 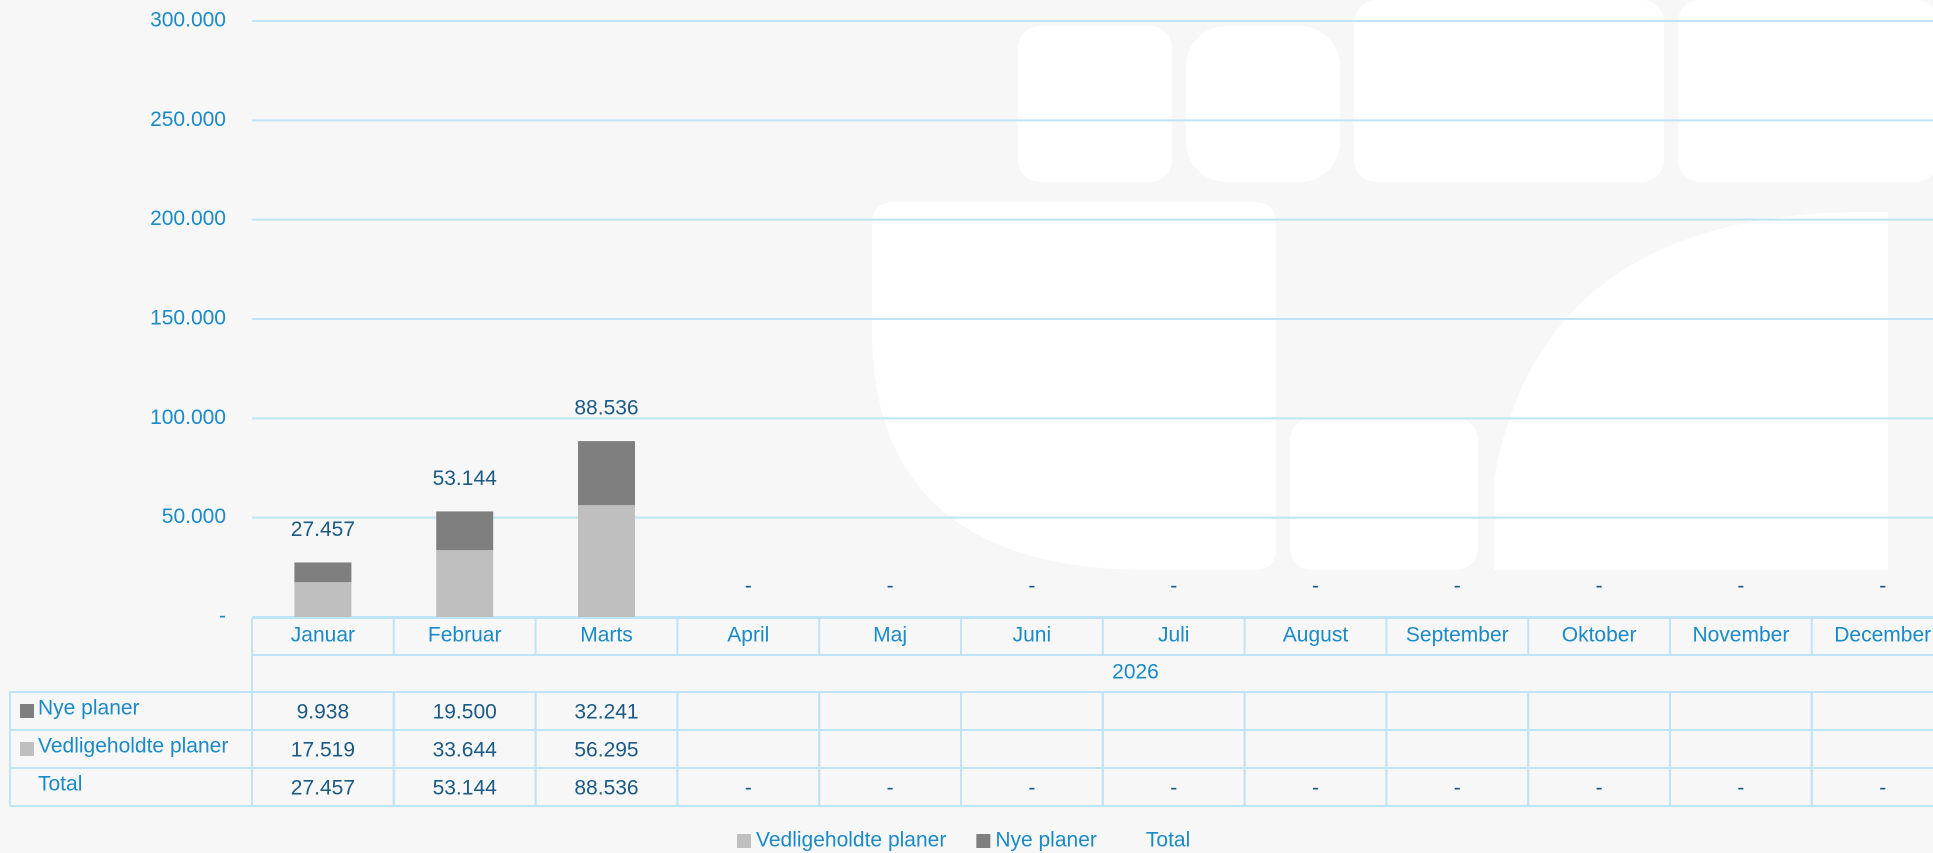 What do you see at coordinates (1174, 635) in the screenshot?
I see `x-tick-label: Juli` at bounding box center [1174, 635].